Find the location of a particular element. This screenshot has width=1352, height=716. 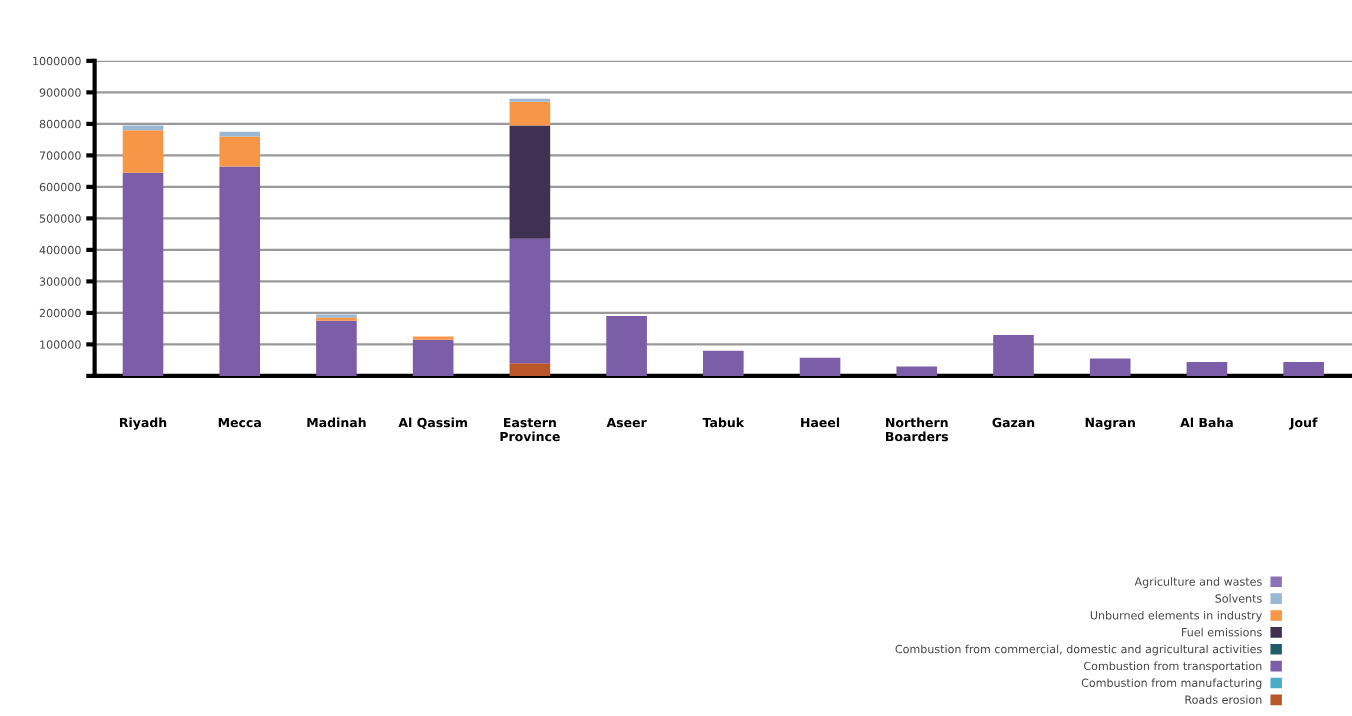

y-tick-label: 800000 is located at coordinates (60, 124).